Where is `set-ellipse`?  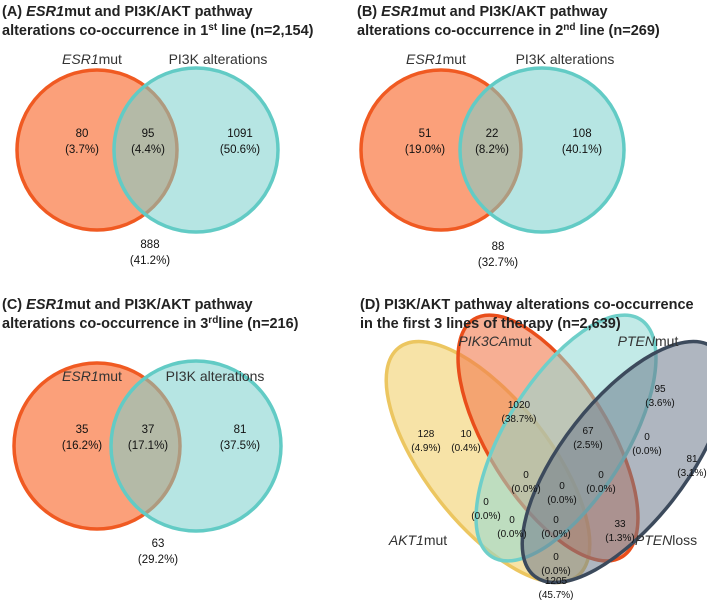 set-ellipse is located at coordinates (613, 462).